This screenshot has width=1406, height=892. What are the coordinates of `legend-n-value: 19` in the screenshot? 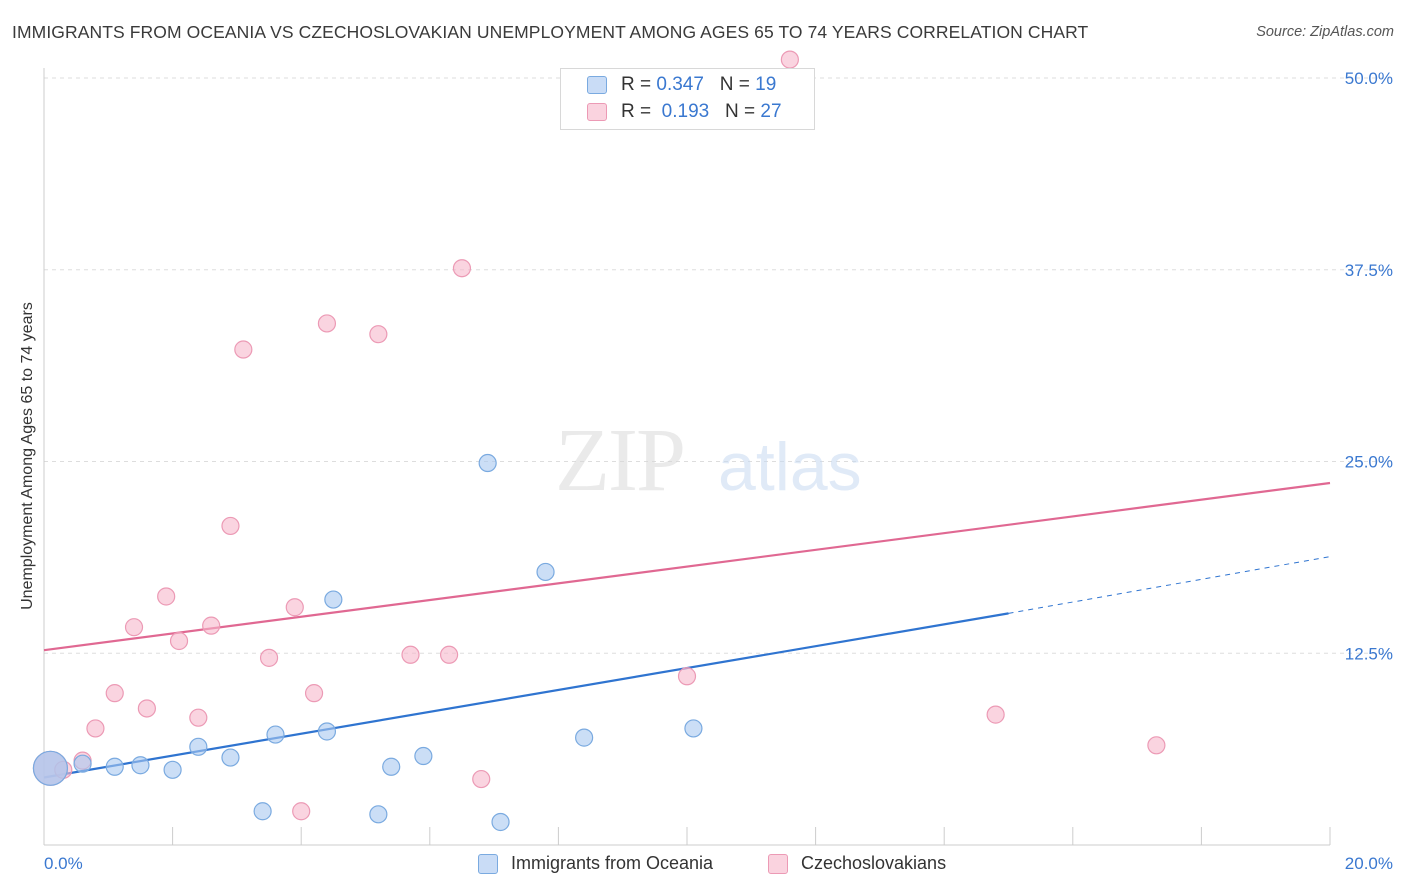 It's located at (766, 84).